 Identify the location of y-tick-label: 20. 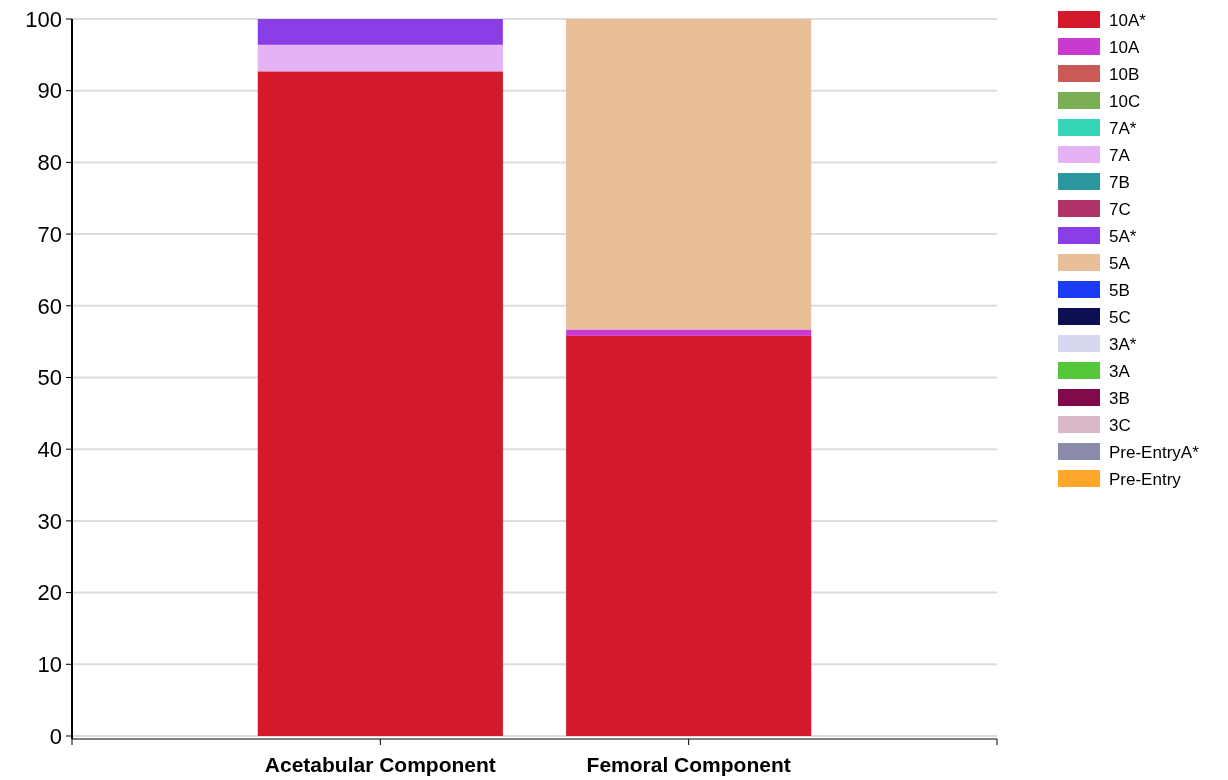
(49, 593).